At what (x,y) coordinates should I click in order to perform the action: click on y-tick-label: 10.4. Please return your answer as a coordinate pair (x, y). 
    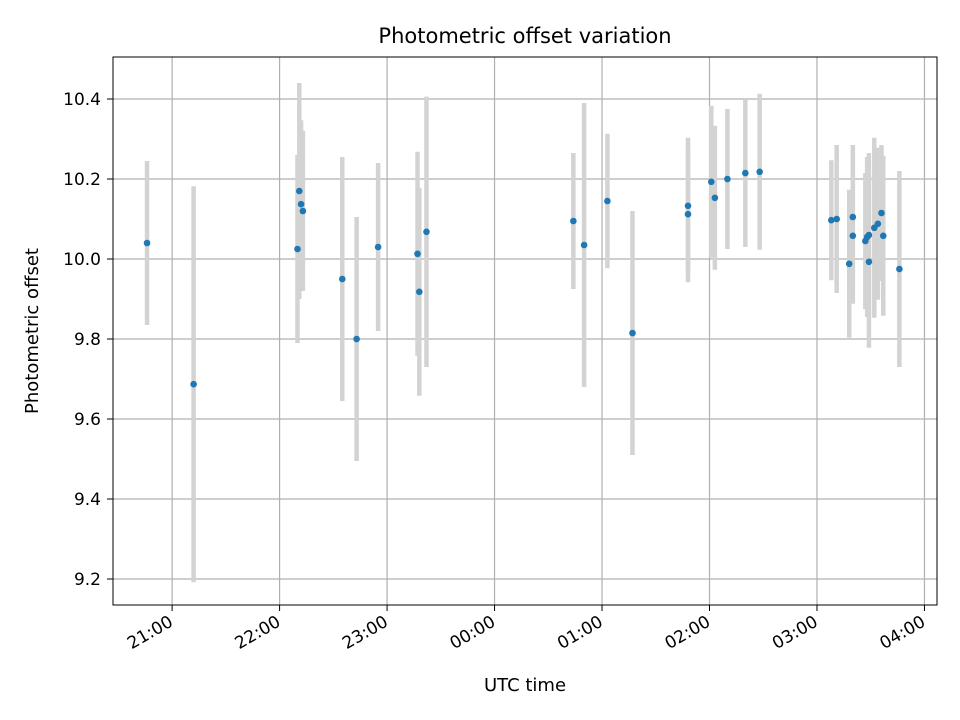
    Looking at the image, I should click on (82, 100).